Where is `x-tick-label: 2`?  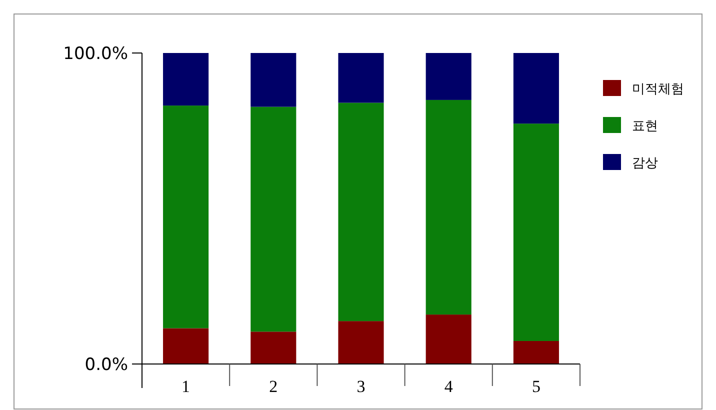 x-tick-label: 2 is located at coordinates (273, 386).